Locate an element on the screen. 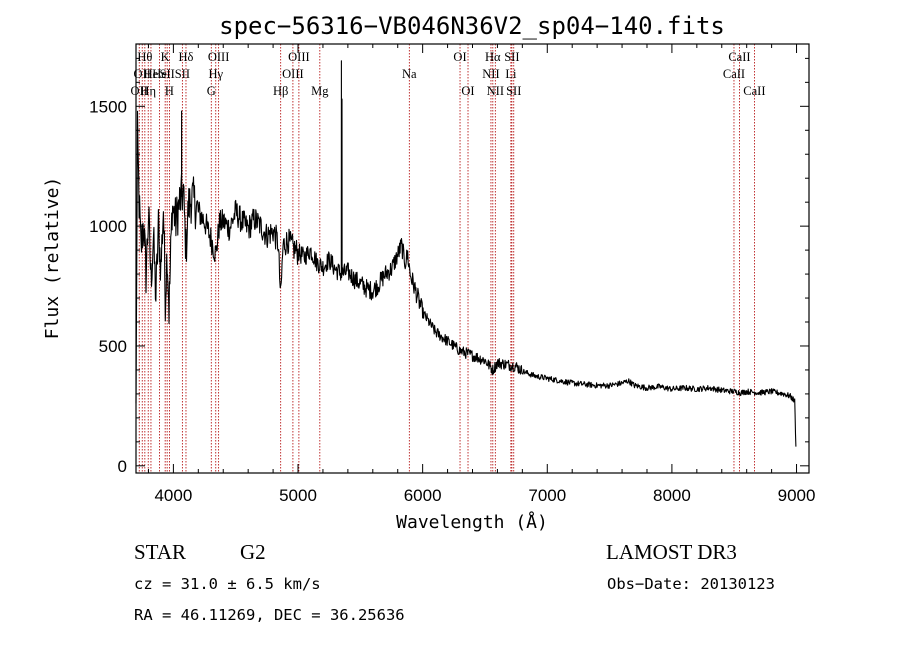 This screenshot has height=649, width=900. coordinates: RA = 46.11269, DEC = 36.25636 is located at coordinates (269, 615).